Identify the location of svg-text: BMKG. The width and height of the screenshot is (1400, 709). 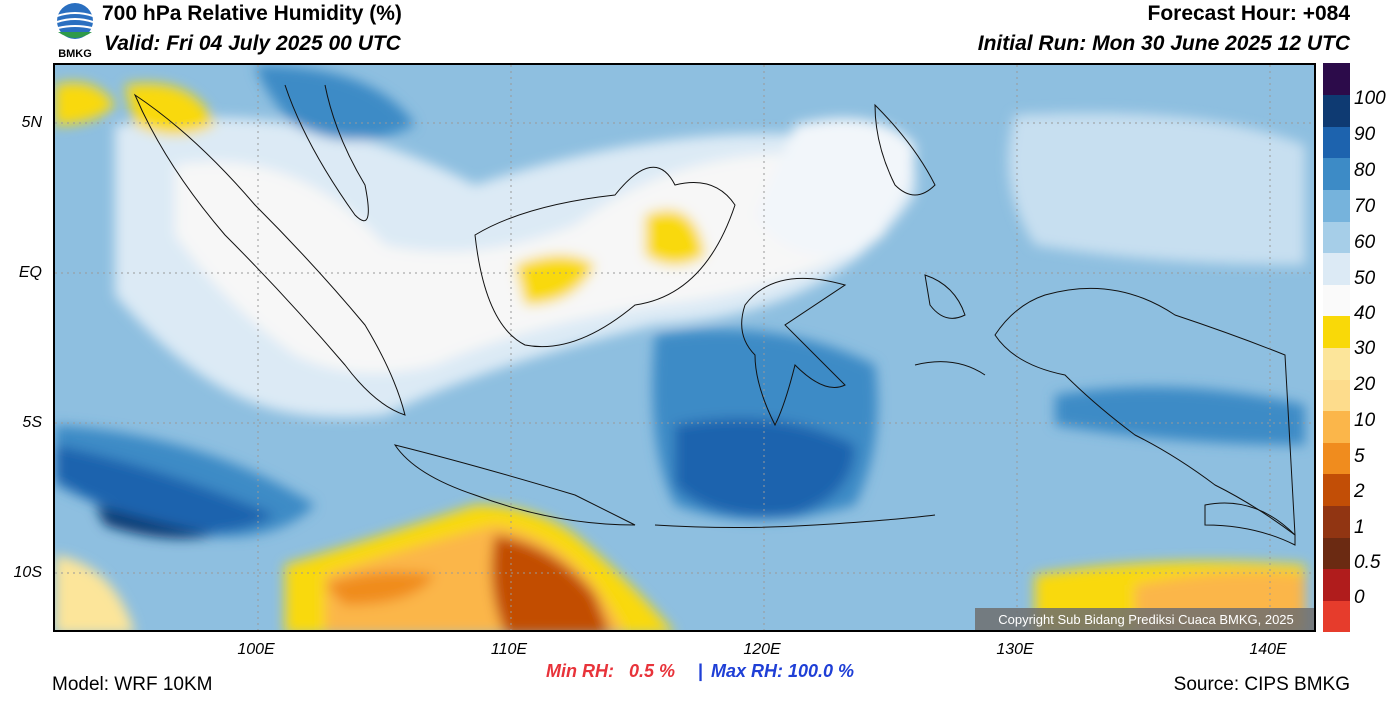
(75, 54).